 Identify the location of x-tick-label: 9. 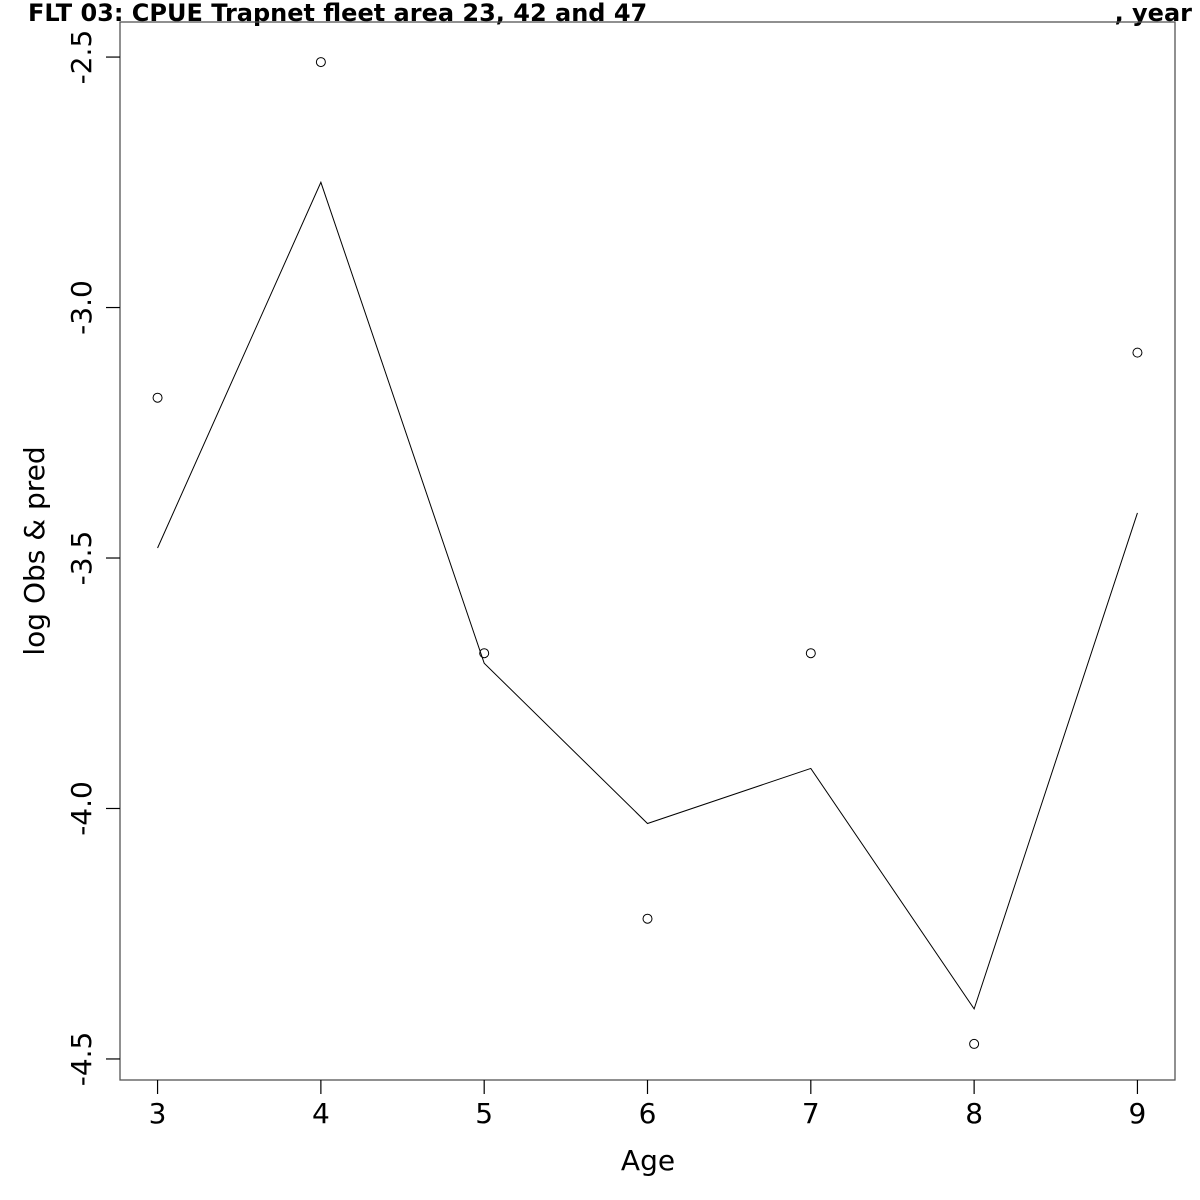
(1138, 1113).